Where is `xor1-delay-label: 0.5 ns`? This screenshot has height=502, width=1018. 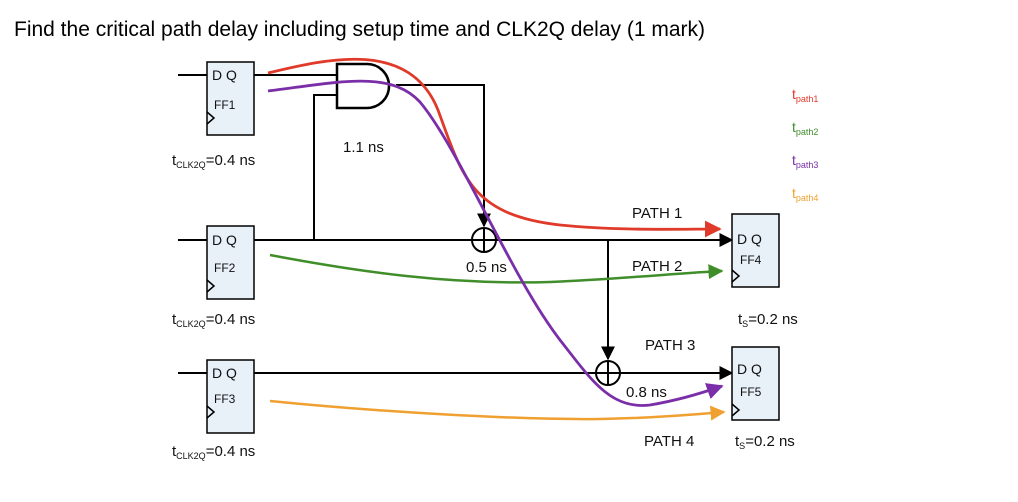 xor1-delay-label: 0.5 ns is located at coordinates (486, 267).